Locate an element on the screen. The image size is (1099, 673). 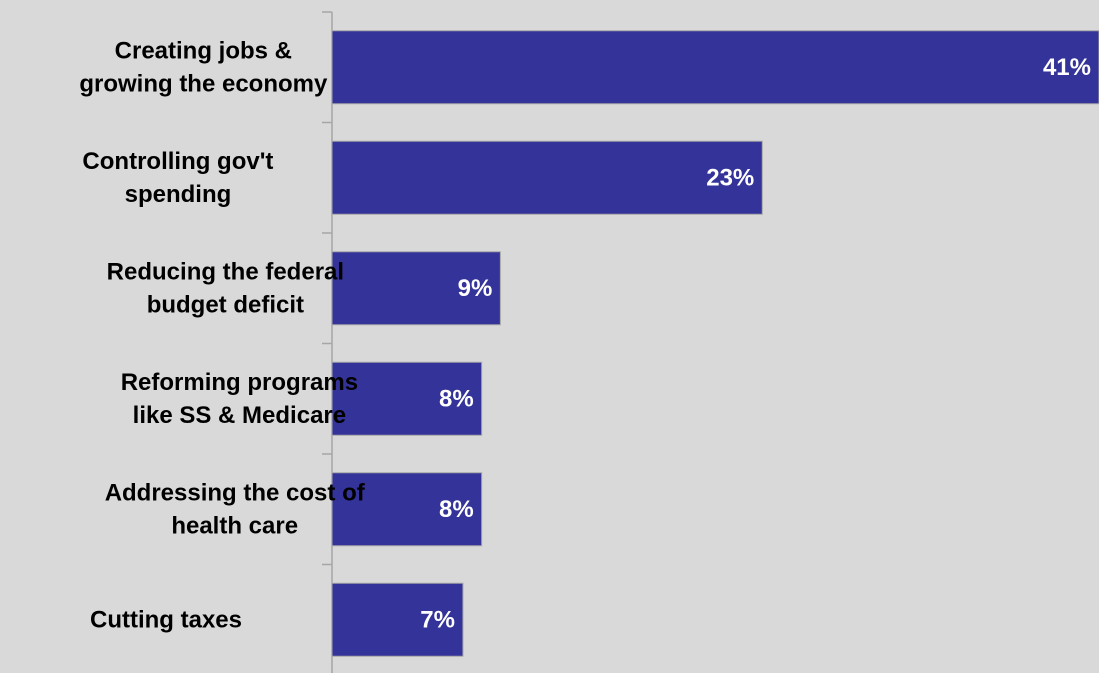
category-label: Cutting taxes is located at coordinates (166, 619).